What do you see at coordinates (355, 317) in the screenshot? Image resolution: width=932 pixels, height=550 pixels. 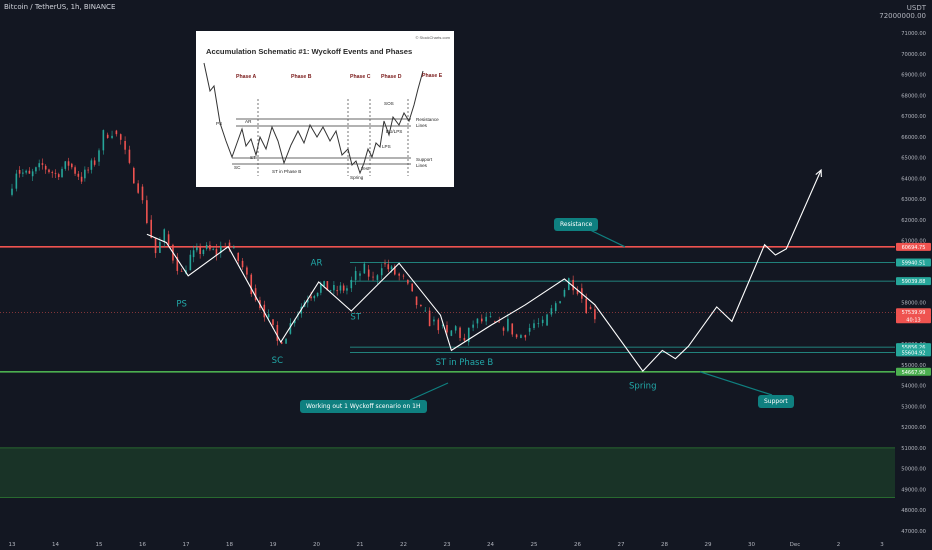 I see `label-st: ST` at bounding box center [355, 317].